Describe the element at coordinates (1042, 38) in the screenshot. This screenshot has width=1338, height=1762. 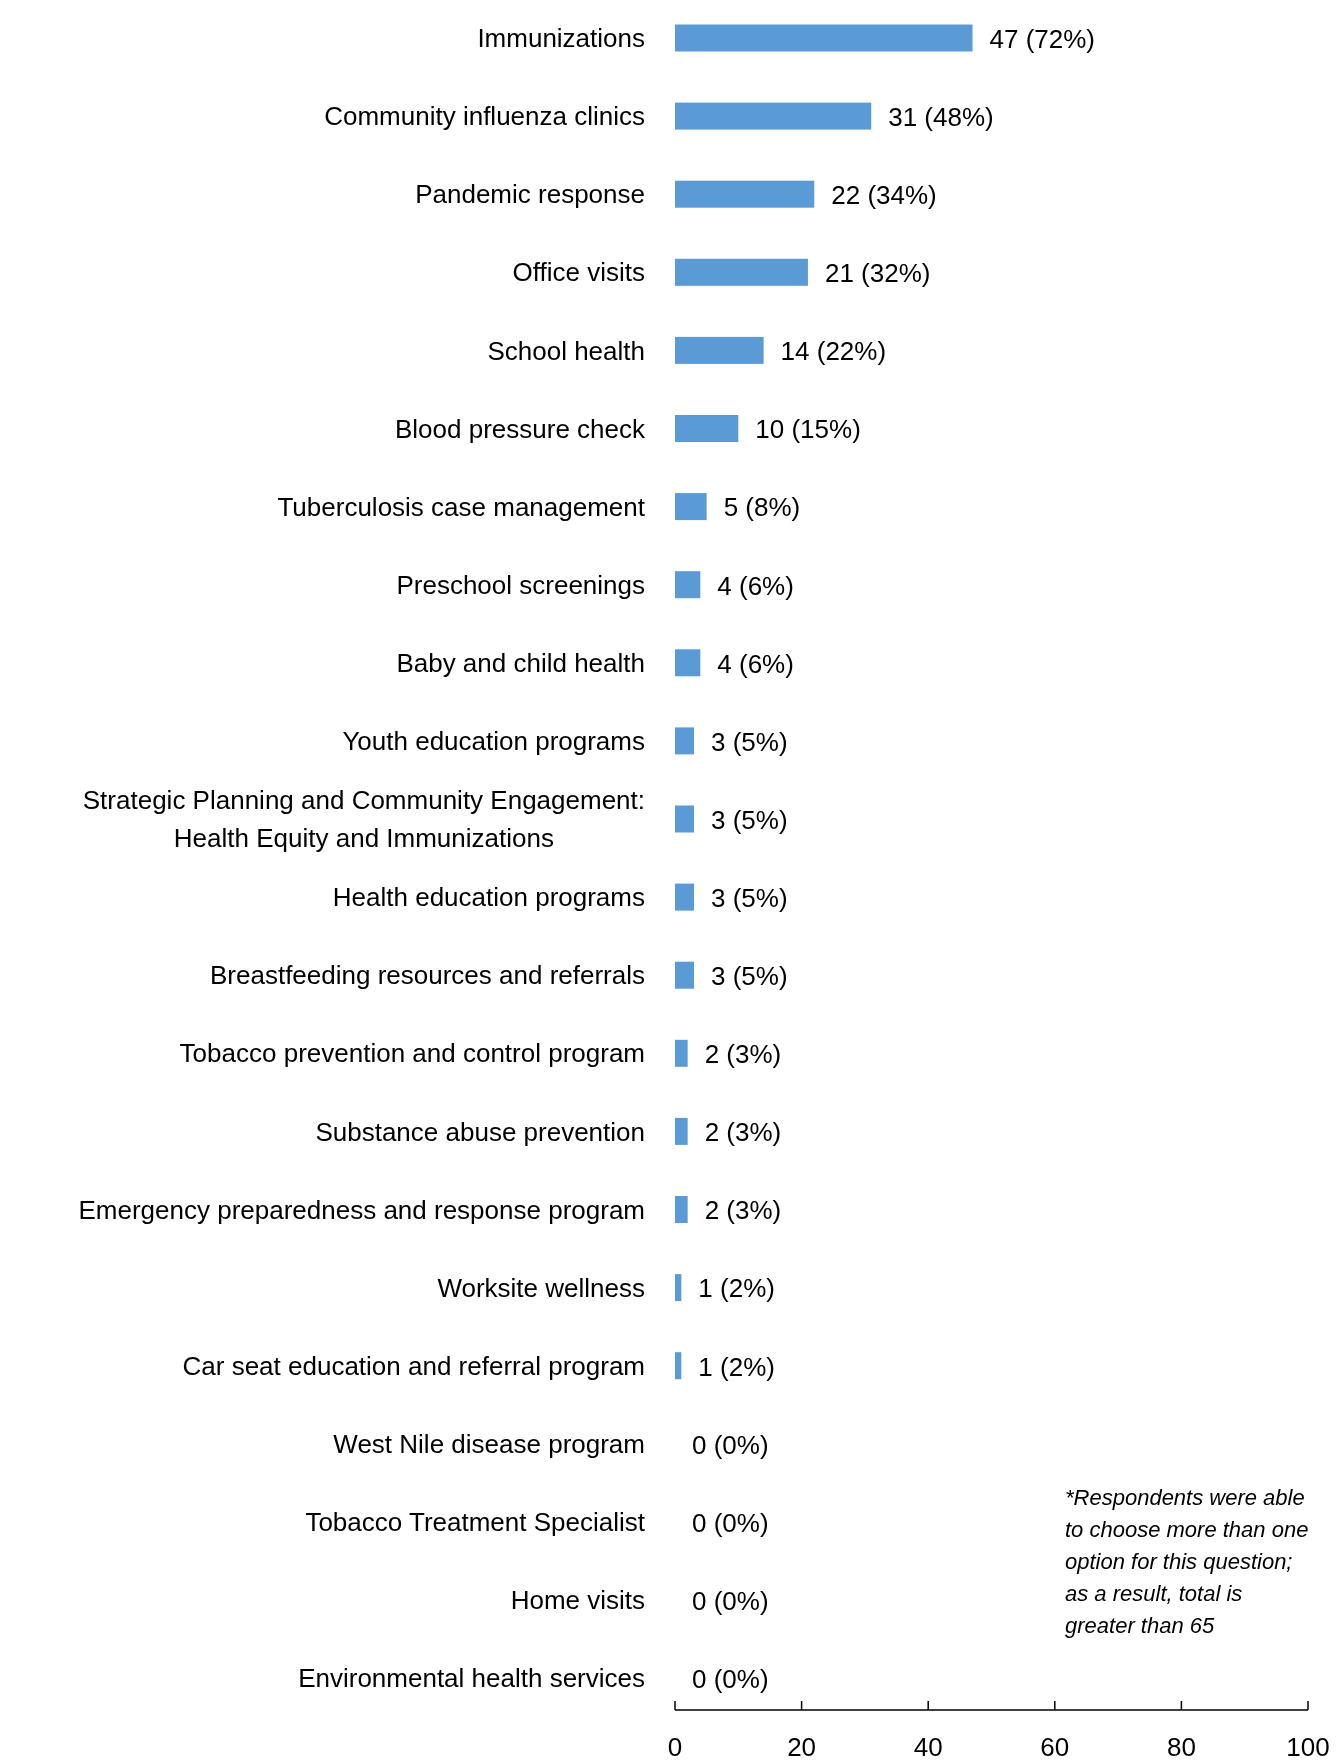
I see `data-label: 47 (72%)` at that location.